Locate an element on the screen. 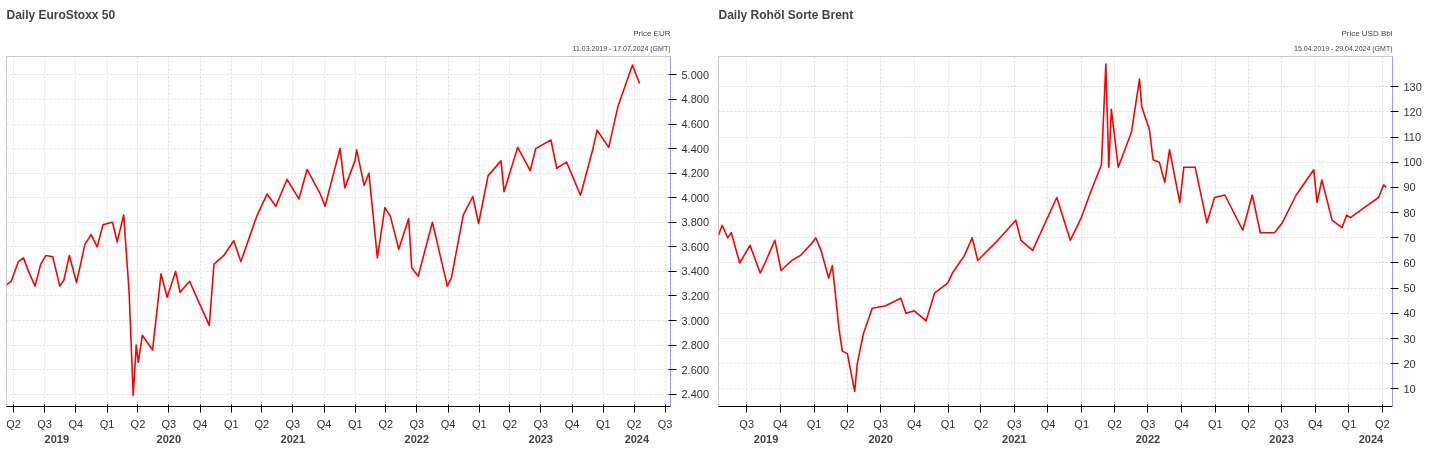  y-tick-label: 40 is located at coordinates (1409, 313).